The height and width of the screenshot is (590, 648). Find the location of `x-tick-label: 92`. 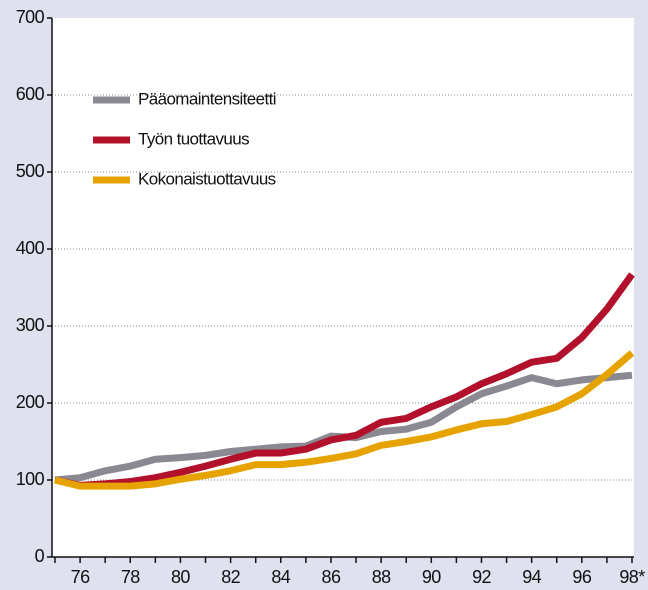

x-tick-label: 92 is located at coordinates (481, 577).